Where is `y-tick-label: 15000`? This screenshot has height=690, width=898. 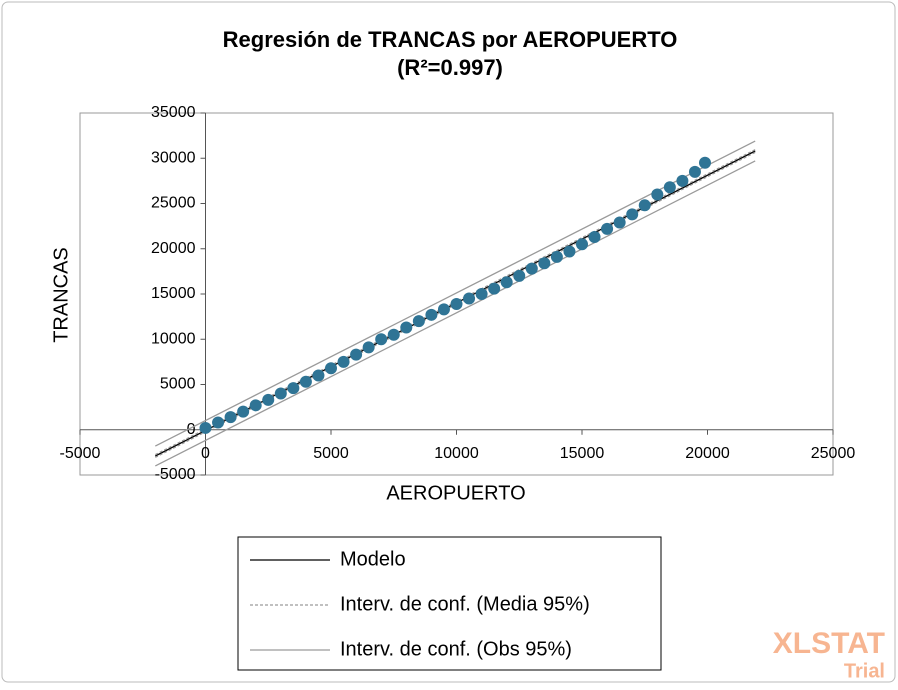
y-tick-label: 15000 is located at coordinates (173, 293).